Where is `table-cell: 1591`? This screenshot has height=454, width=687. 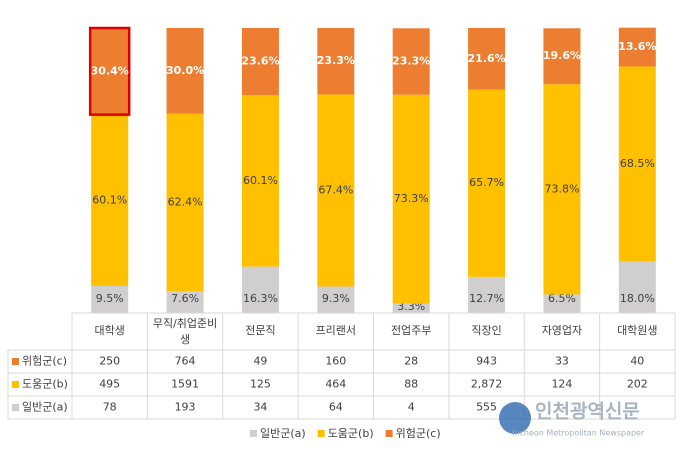
table-cell: 1591 is located at coordinates (185, 384).